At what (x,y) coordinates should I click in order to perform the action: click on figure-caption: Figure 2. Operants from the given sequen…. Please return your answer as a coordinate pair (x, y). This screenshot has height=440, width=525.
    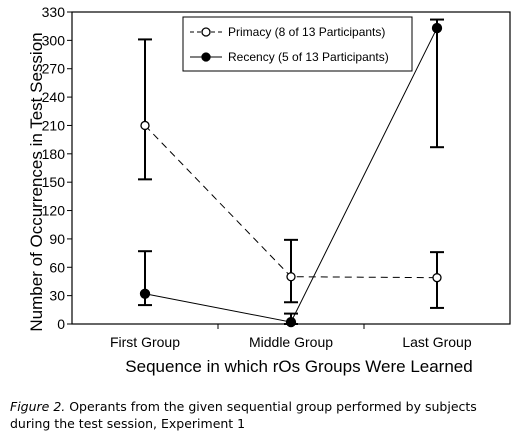
    Looking at the image, I should click on (265, 415).